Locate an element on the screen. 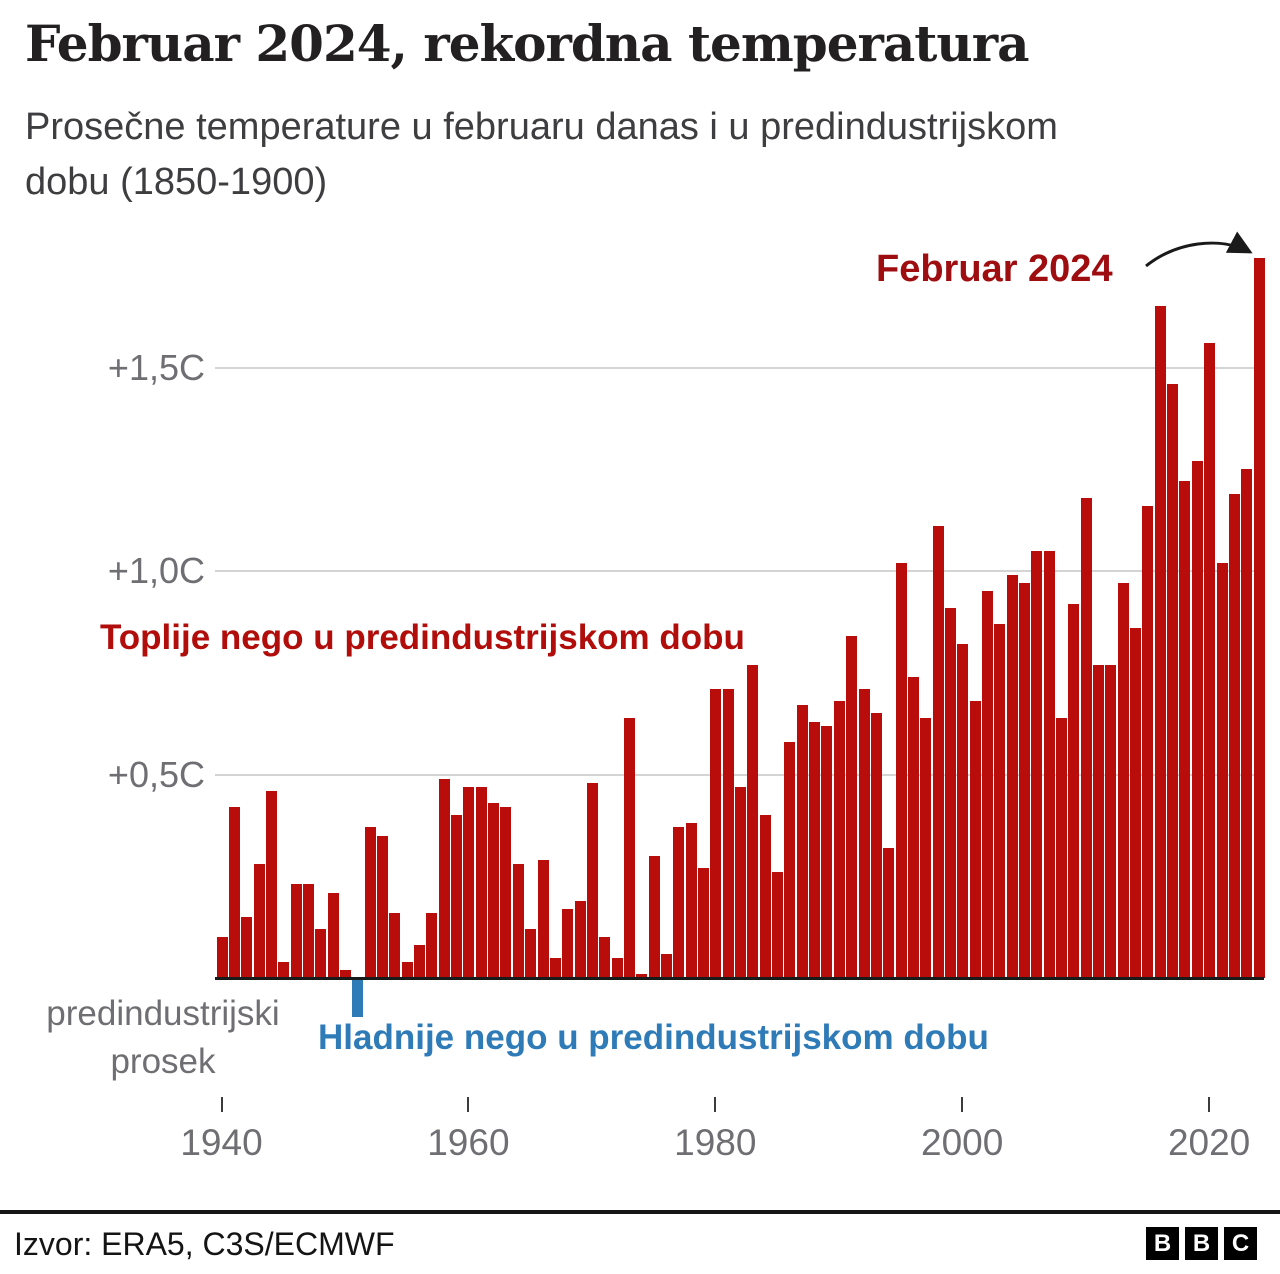 This screenshot has width=1280, height=1274. temperature-bar-1985 is located at coordinates (777, 925).